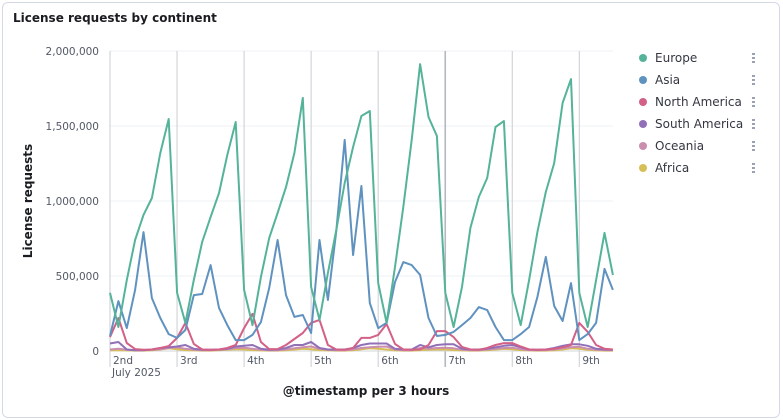 Image resolution: width=783 pixels, height=420 pixels. I want to click on legend-label: Africa, so click(672, 168).